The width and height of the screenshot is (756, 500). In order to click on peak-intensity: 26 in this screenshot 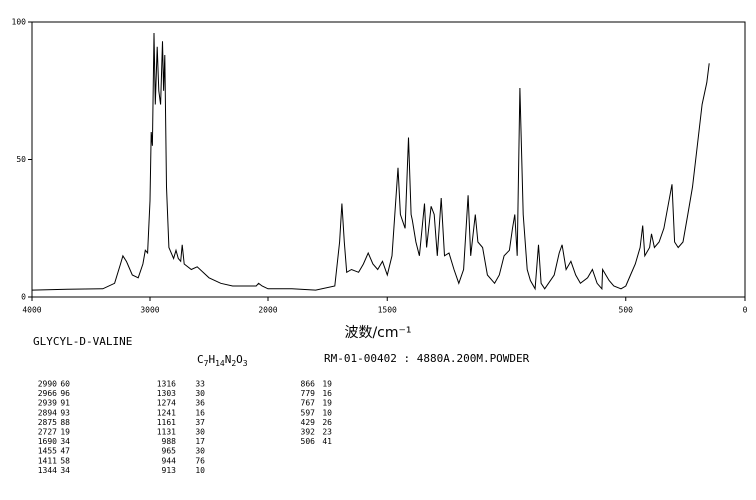, I will do `click(327, 422)`.